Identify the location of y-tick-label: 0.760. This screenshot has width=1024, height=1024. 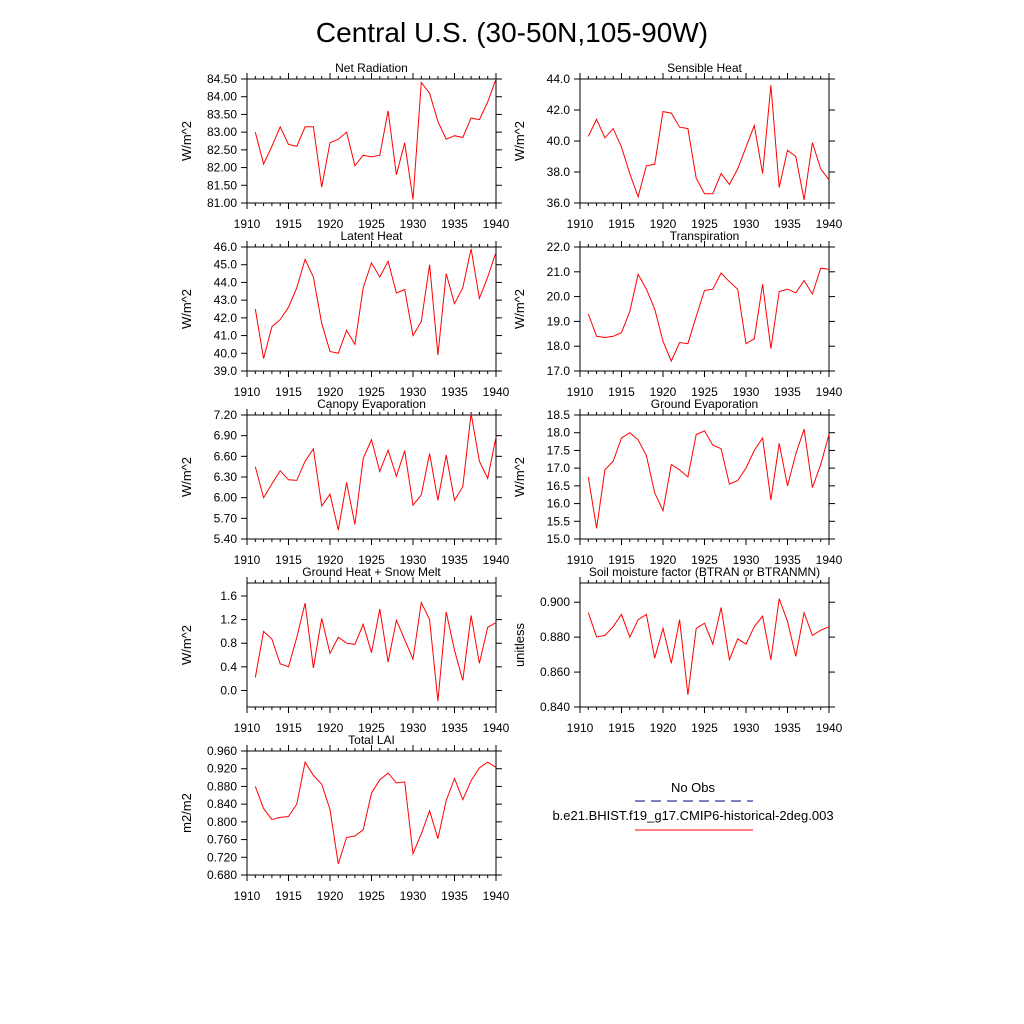
(222, 840).